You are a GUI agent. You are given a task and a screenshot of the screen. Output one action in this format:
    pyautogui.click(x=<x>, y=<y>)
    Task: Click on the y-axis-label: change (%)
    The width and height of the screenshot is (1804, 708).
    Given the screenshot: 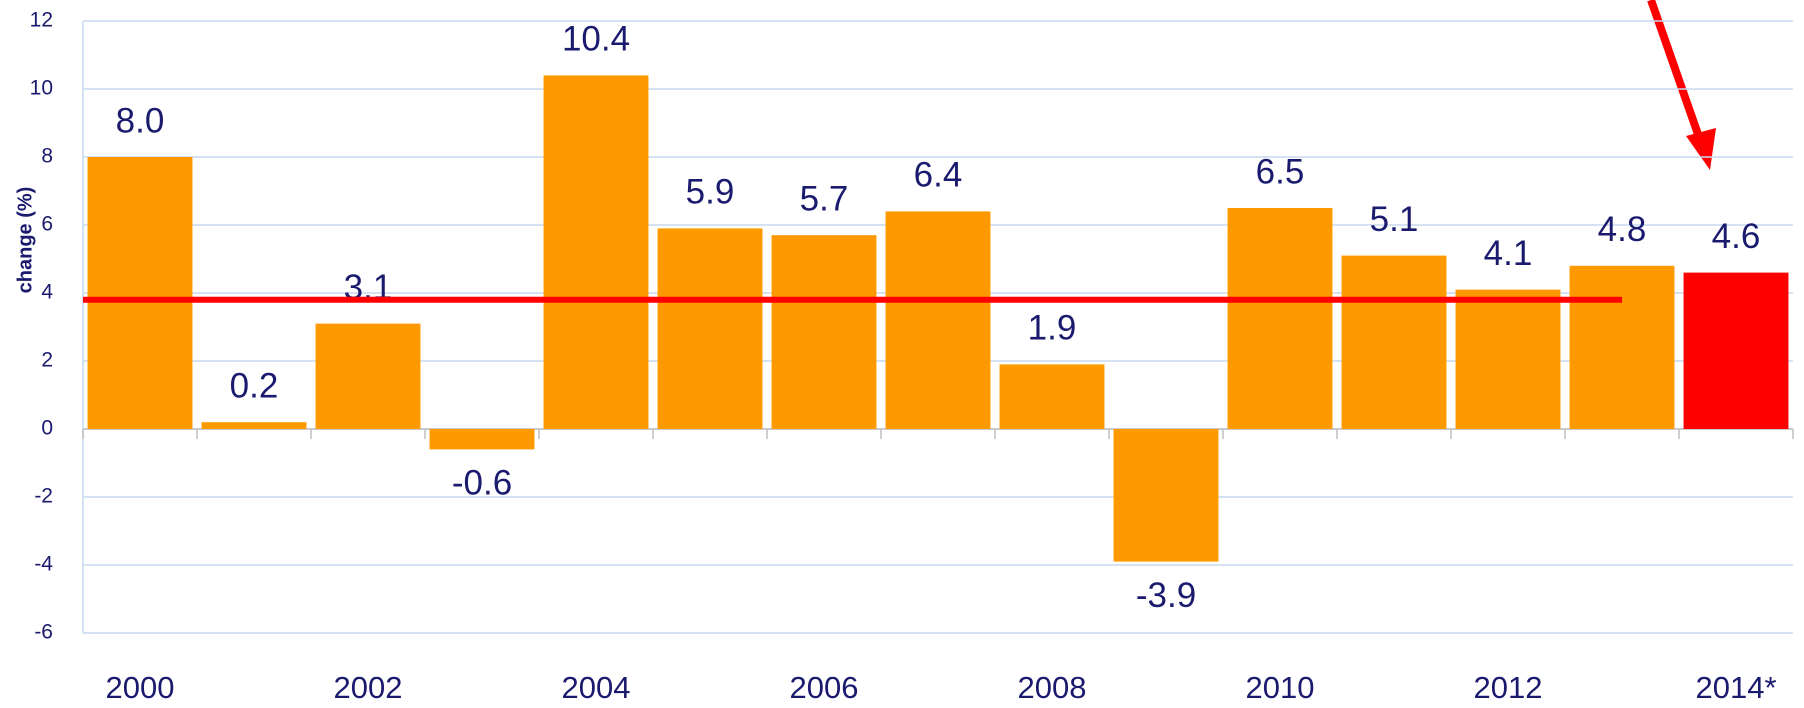 What is the action you would take?
    pyautogui.click(x=25, y=240)
    